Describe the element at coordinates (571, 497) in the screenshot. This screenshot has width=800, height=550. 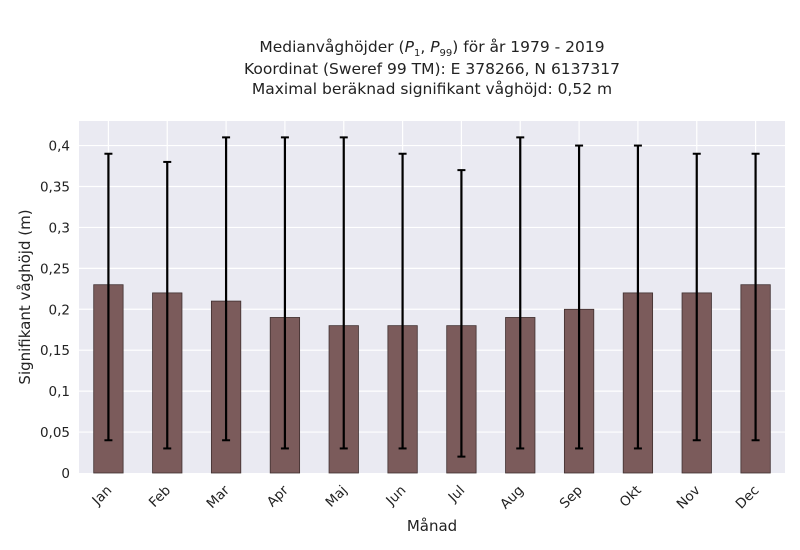
I see `x-tick-label: Sep` at that location.